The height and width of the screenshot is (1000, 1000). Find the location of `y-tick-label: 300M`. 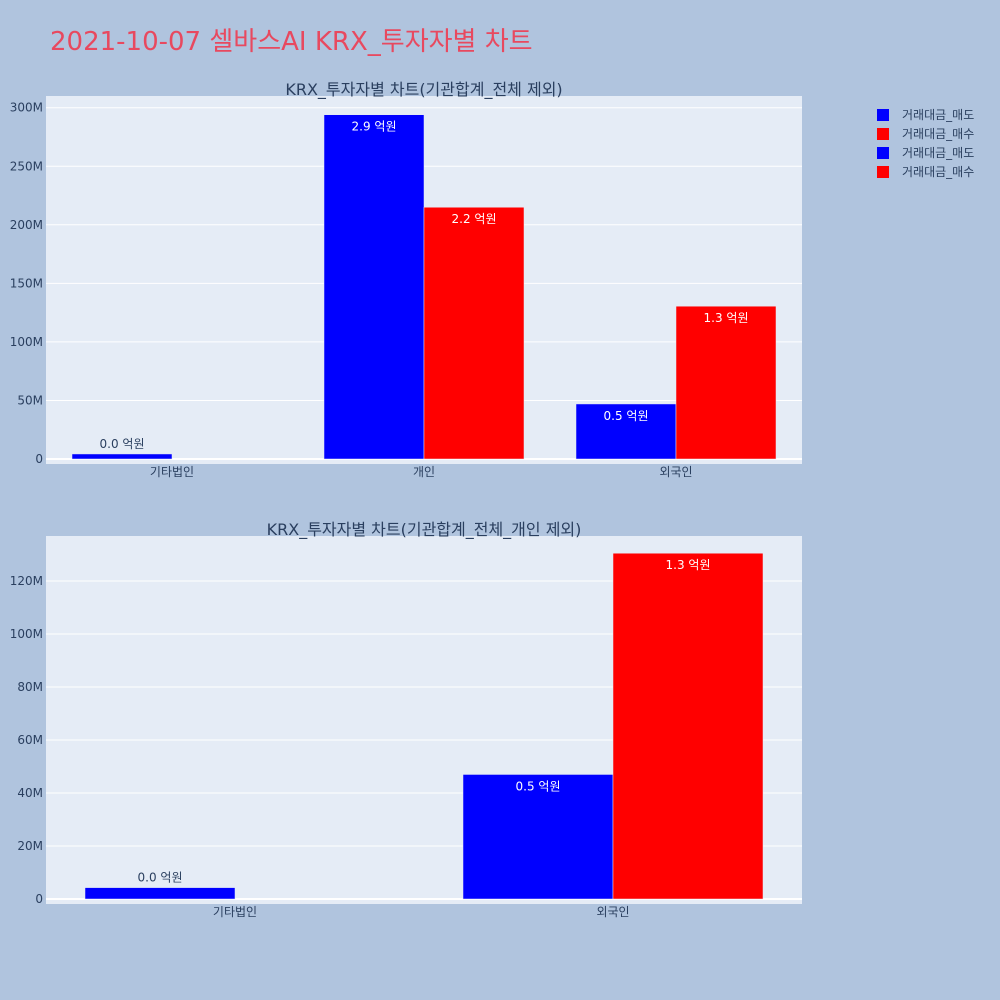

y-tick-label: 300M is located at coordinates (26, 108).